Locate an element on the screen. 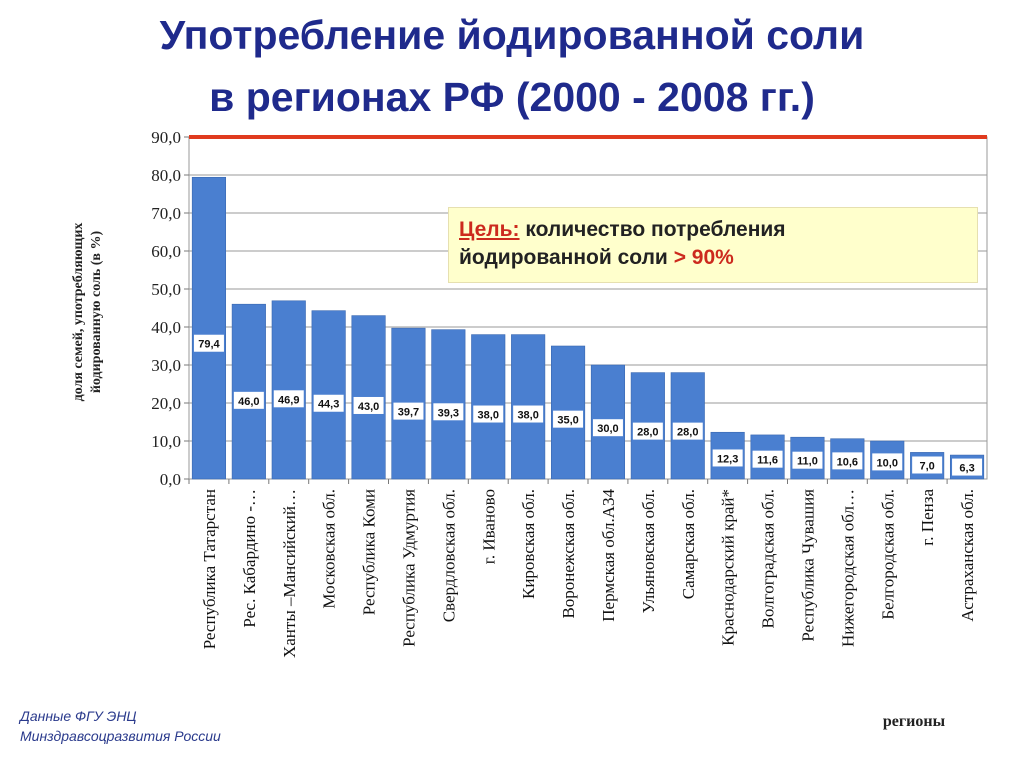  data-label: 30,0 is located at coordinates (607, 429).